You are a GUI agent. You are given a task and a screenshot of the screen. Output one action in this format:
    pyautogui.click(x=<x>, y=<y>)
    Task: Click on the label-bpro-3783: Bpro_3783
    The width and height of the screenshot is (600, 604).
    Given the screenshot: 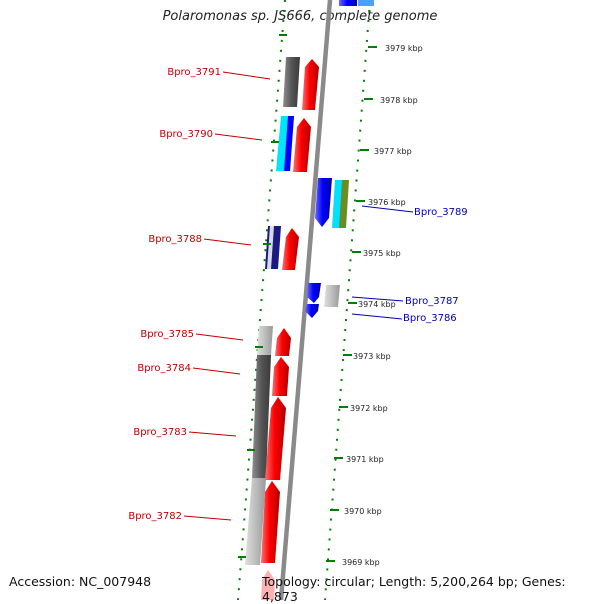 What is the action you would take?
    pyautogui.click(x=160, y=432)
    